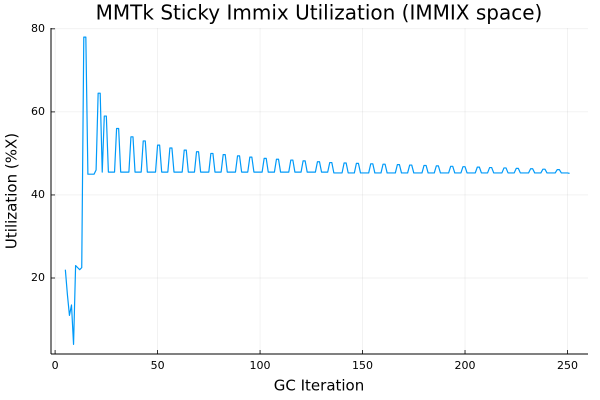  Describe the element at coordinates (38, 194) in the screenshot. I see `y-tick-label: 40` at that location.